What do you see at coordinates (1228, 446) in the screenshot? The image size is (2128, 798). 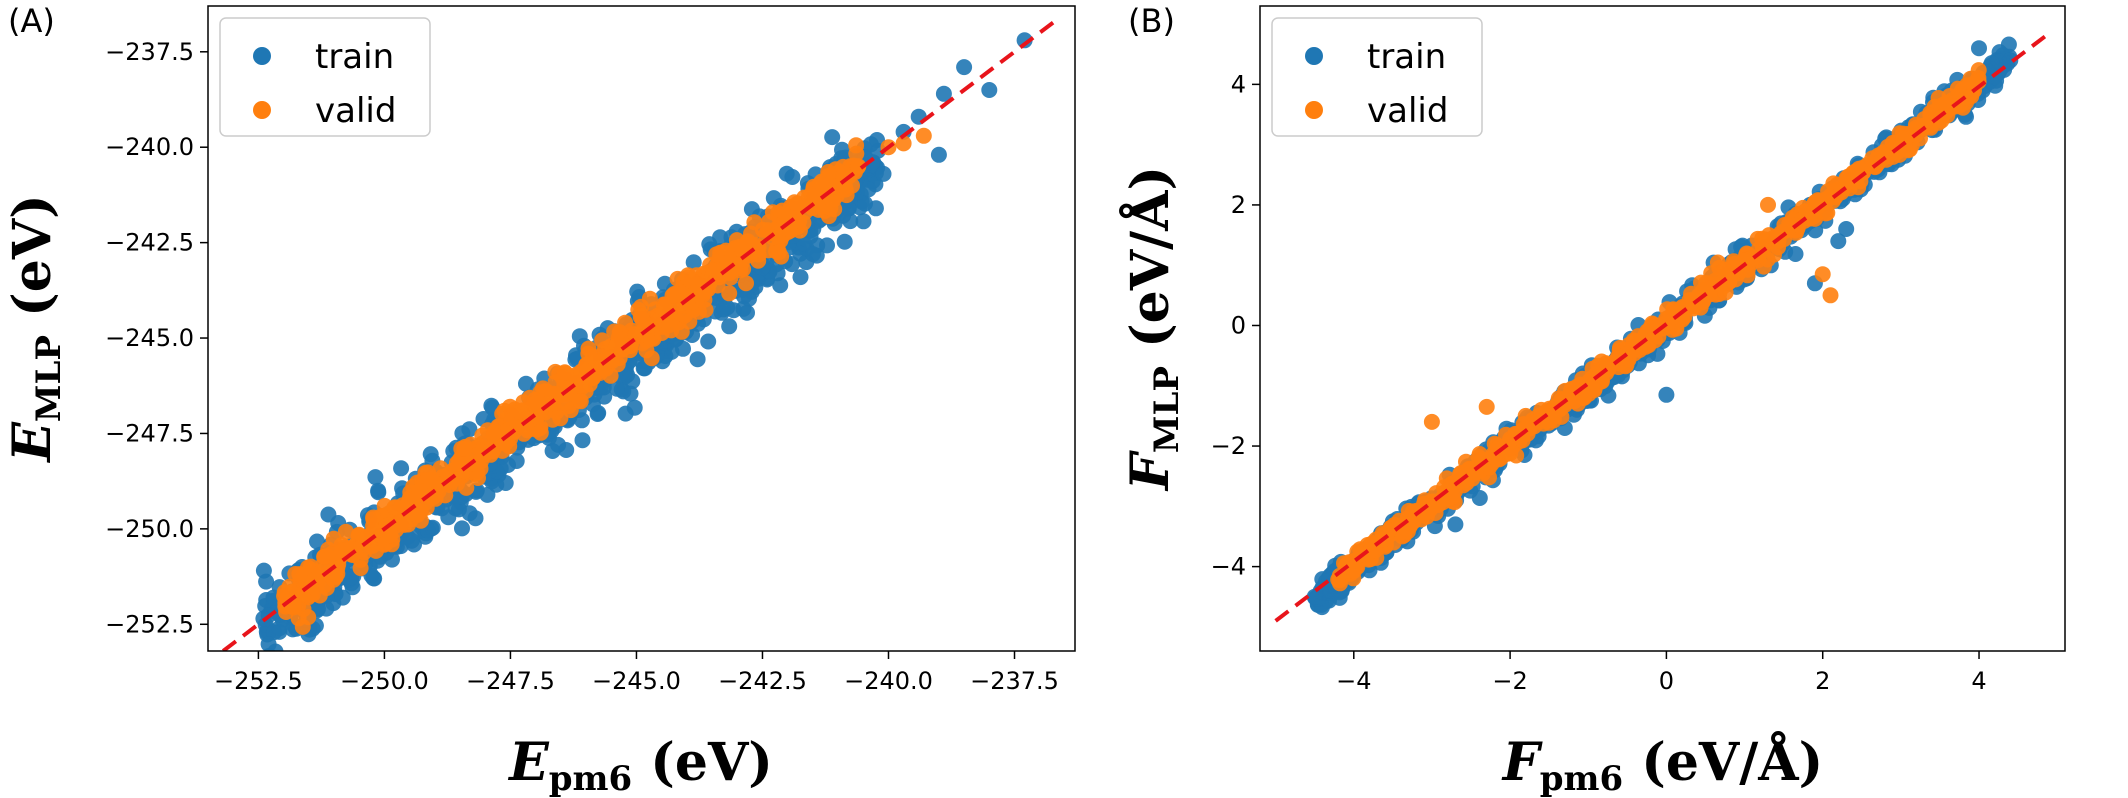 I see `y-tick-label: −2` at bounding box center [1228, 446].